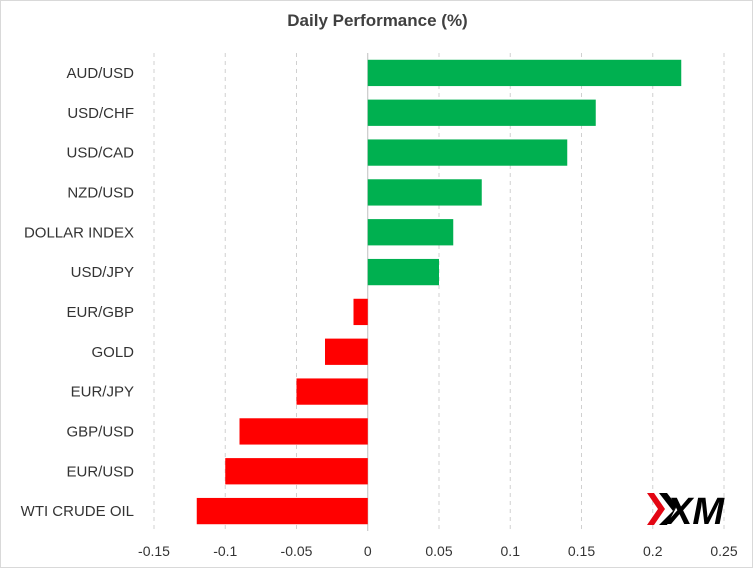 This screenshot has width=753, height=569. Describe the element at coordinates (100, 192) in the screenshot. I see `category-label: NZD/USD` at that location.